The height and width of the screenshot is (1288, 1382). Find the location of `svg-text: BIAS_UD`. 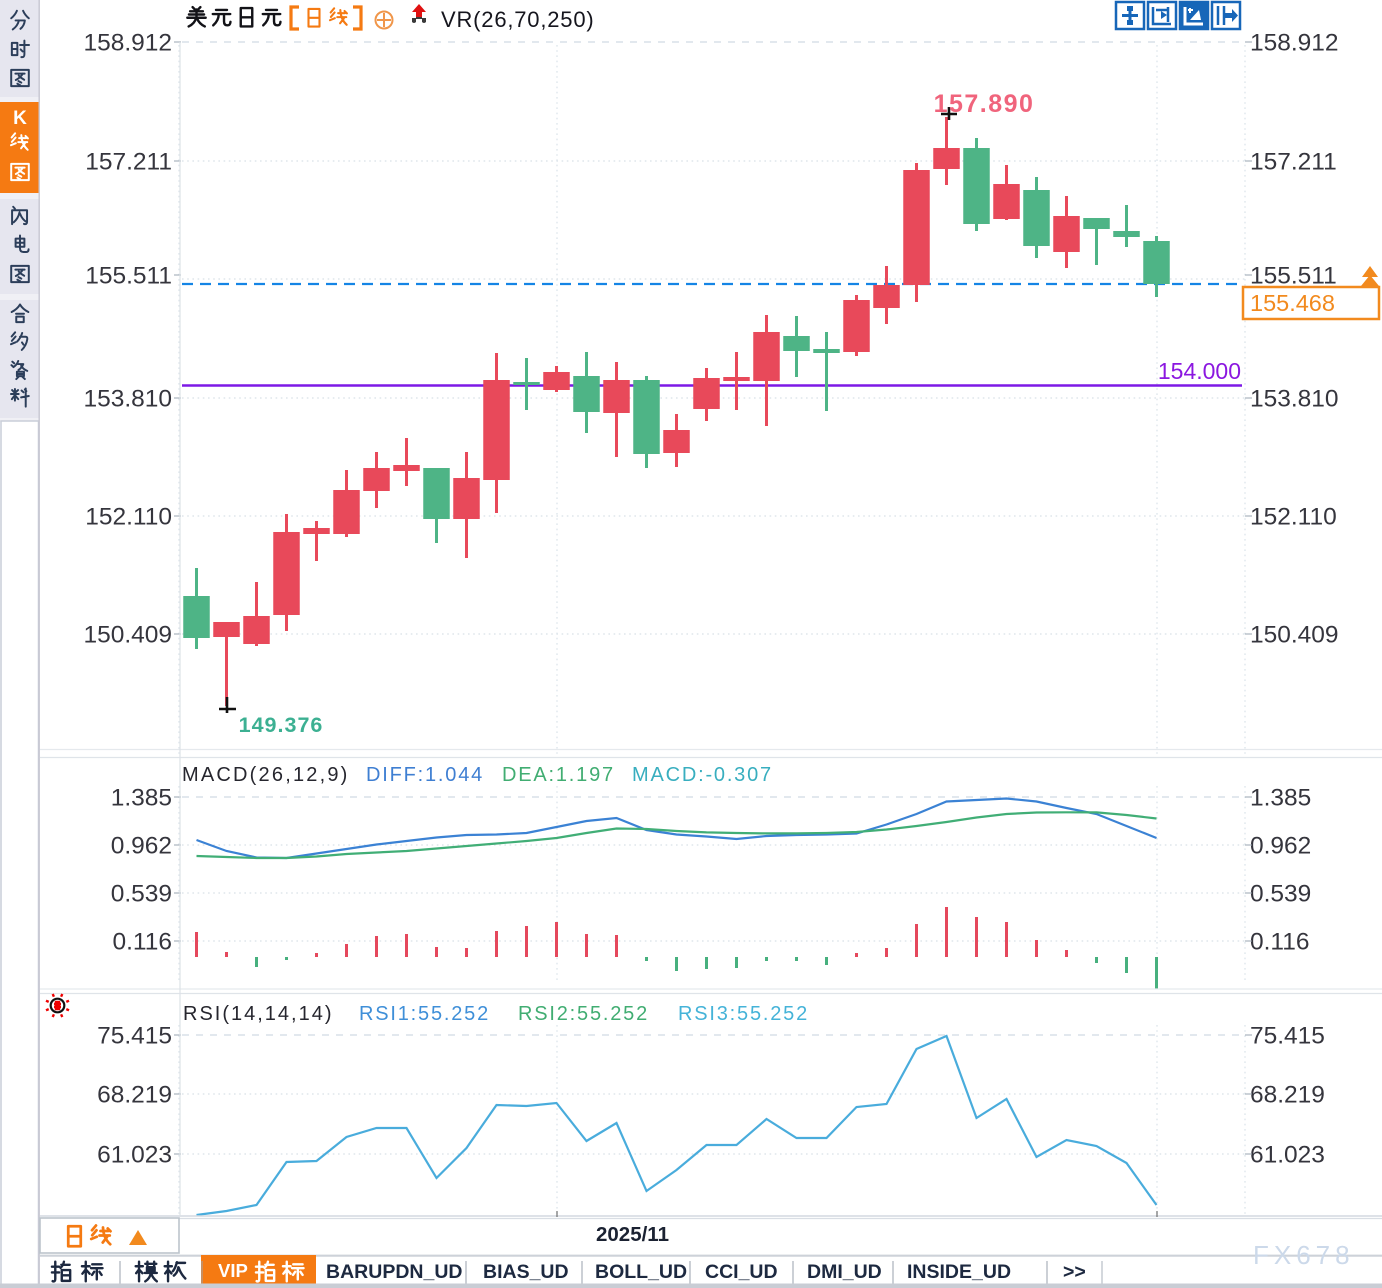

svg-text: BIAS_UD is located at coordinates (526, 1272).